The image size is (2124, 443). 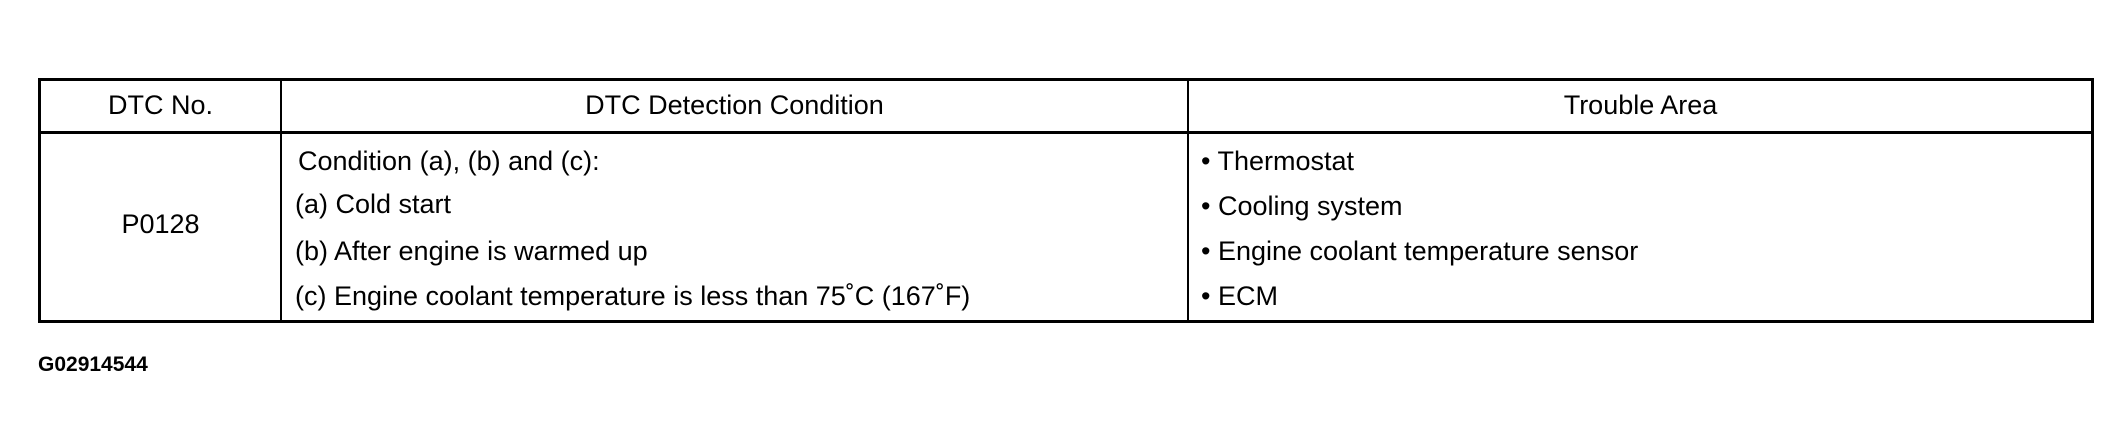 What do you see at coordinates (1302, 206) in the screenshot?
I see `trouble-area-item: • Cooling system` at bounding box center [1302, 206].